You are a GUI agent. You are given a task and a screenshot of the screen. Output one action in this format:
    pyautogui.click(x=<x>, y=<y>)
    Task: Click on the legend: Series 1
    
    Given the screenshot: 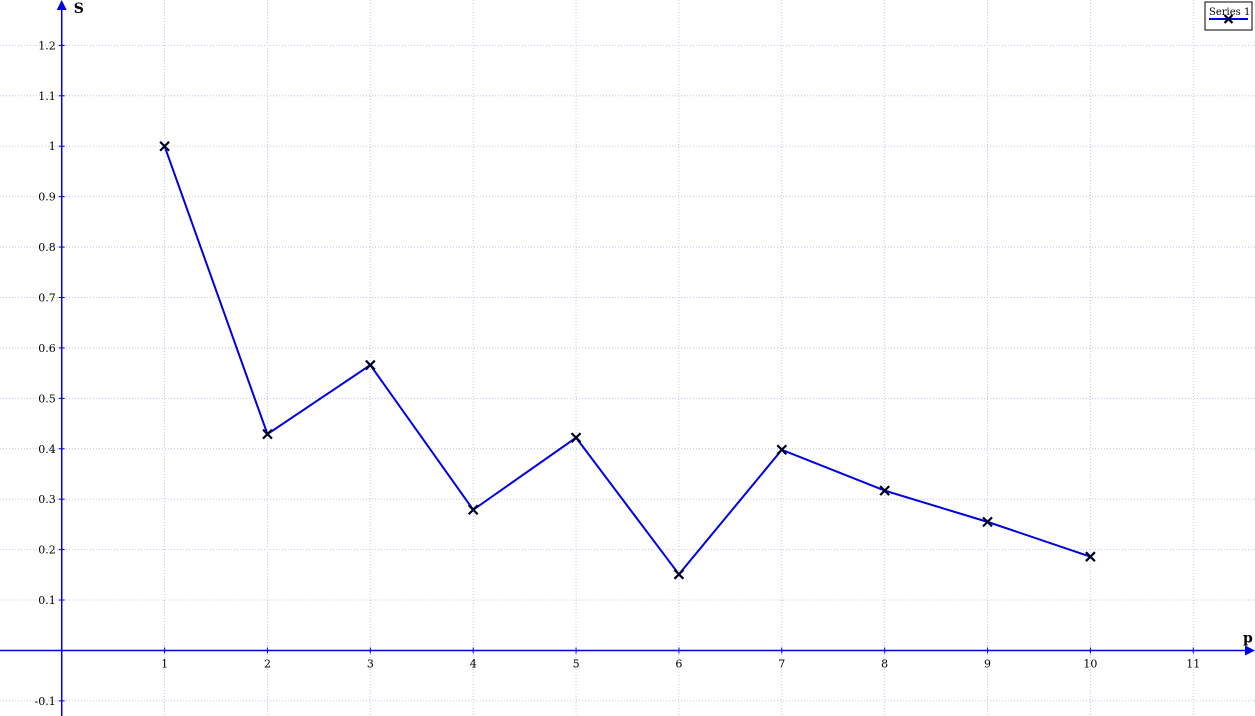 What is the action you would take?
    pyautogui.click(x=1228, y=16)
    